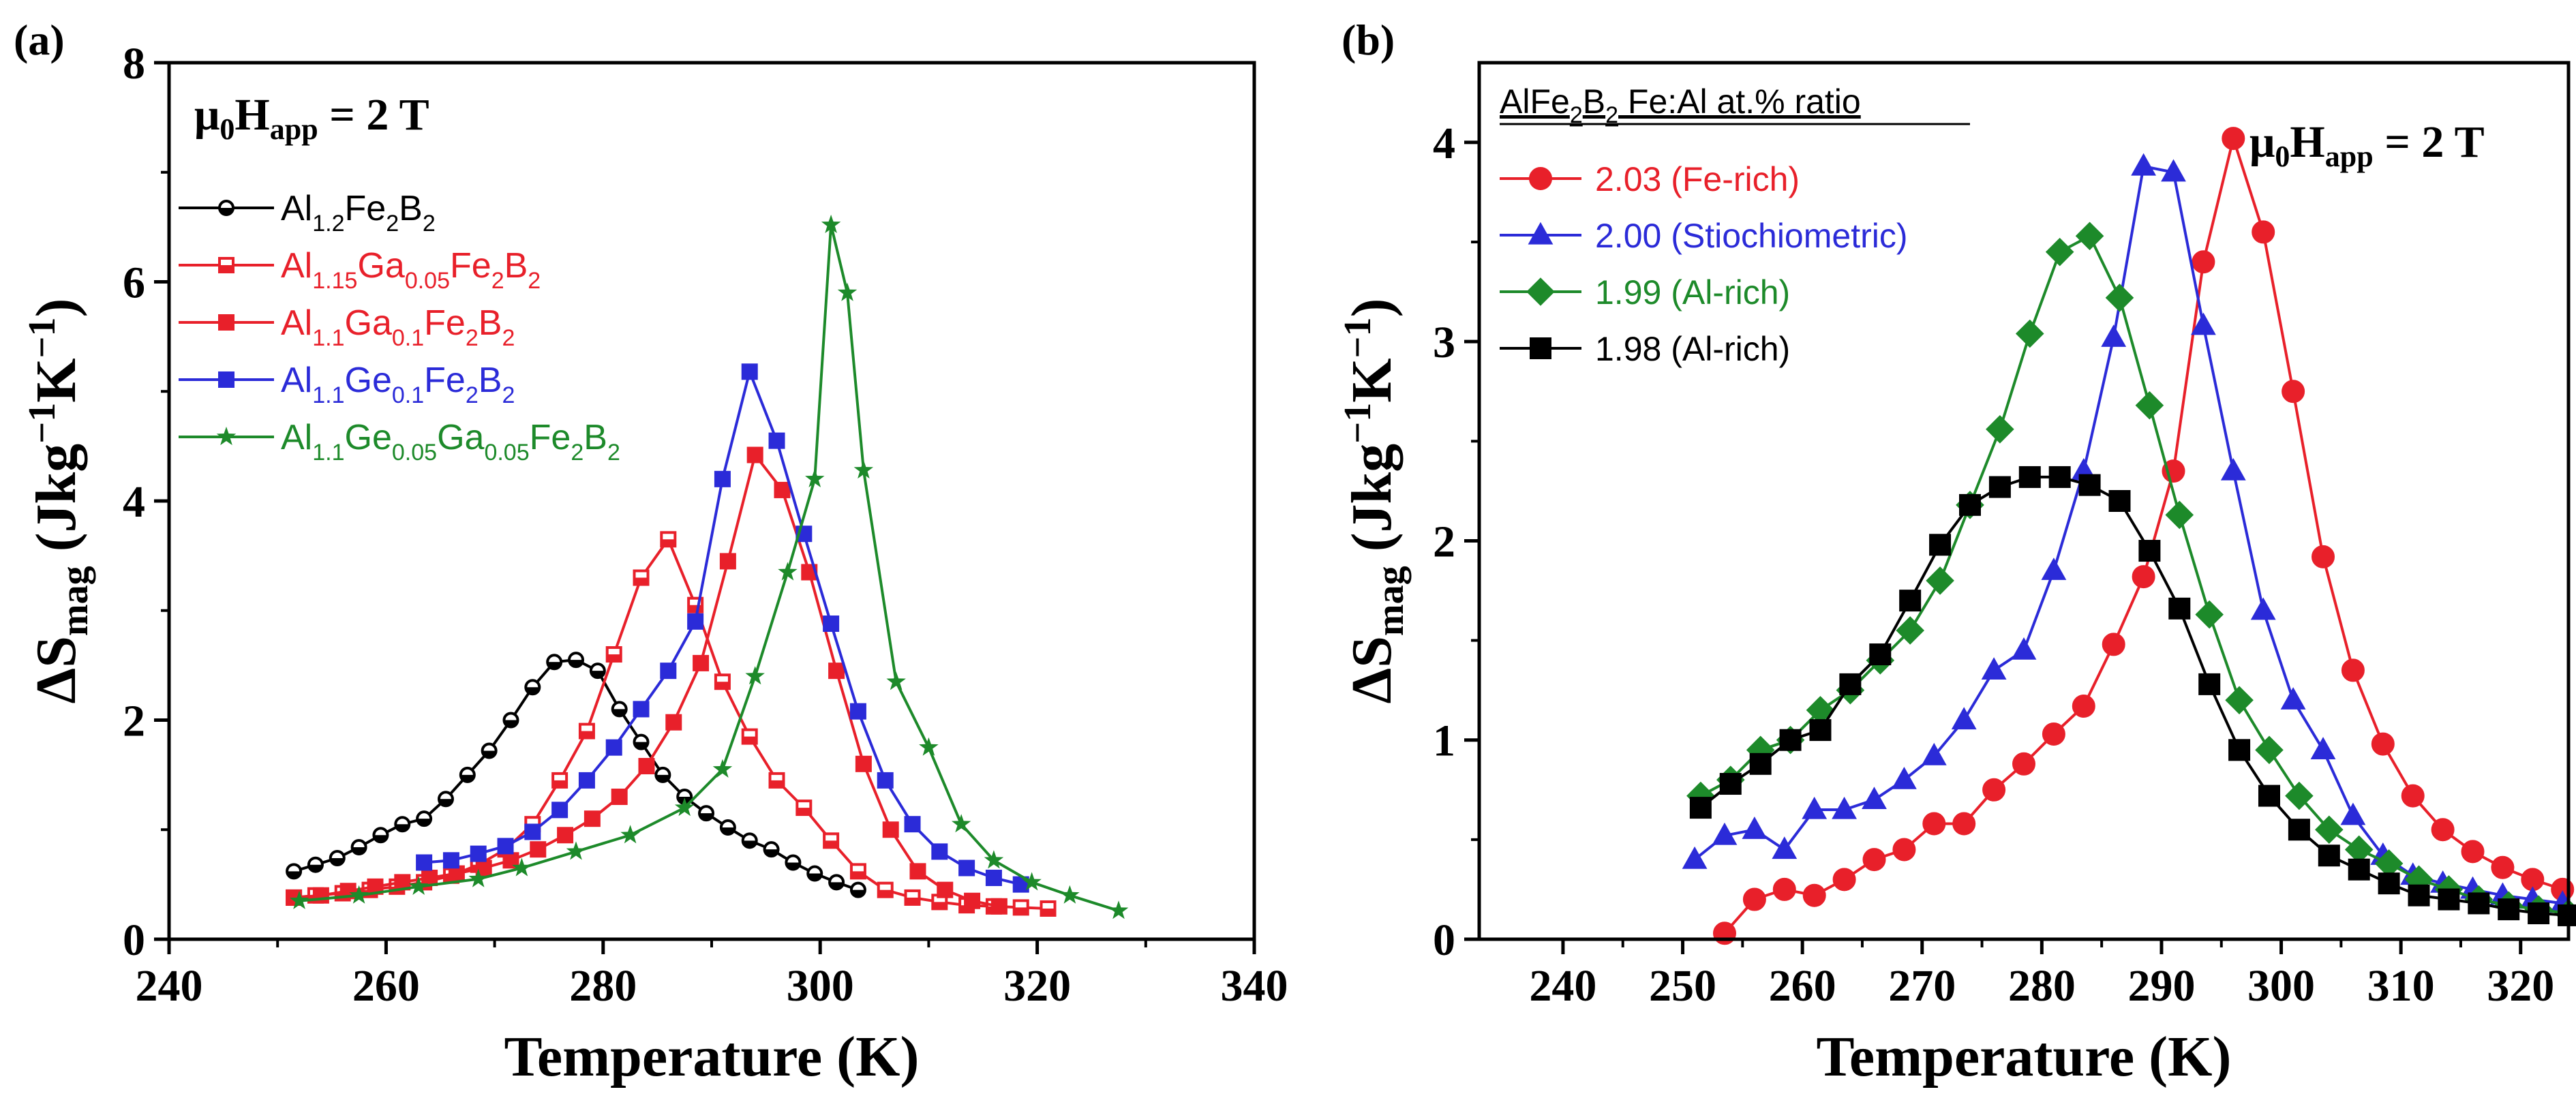 This screenshot has height=1096, width=2576. I want to click on b-legend-label: 1.98 (Al-rich), so click(1692, 349).